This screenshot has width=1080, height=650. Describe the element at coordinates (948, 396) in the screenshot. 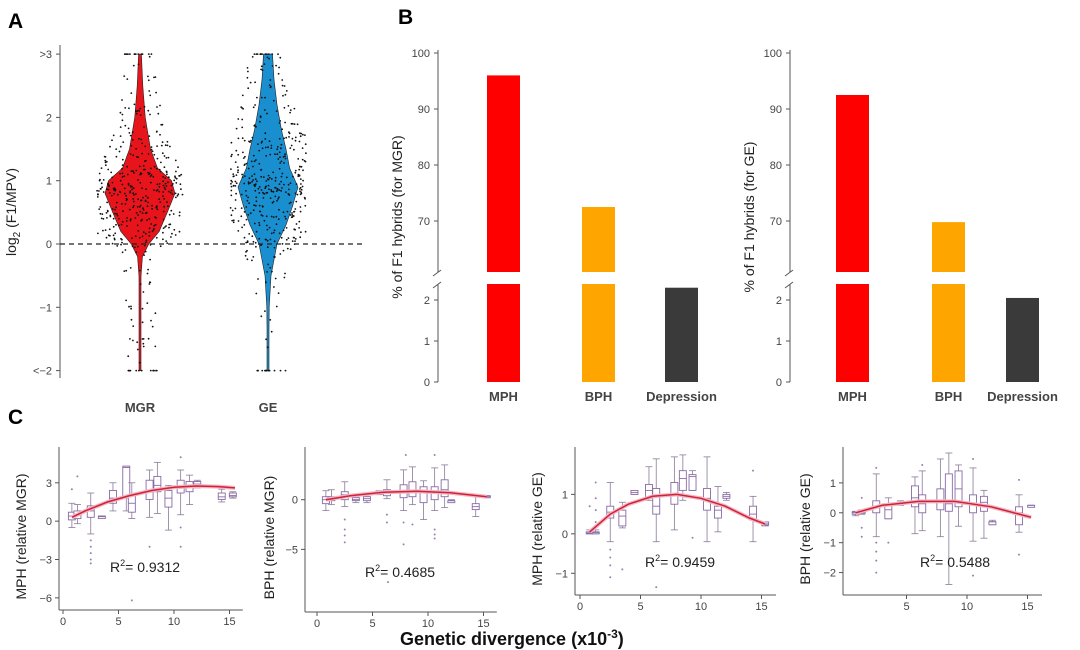

I see `x-category-label: BPH` at that location.